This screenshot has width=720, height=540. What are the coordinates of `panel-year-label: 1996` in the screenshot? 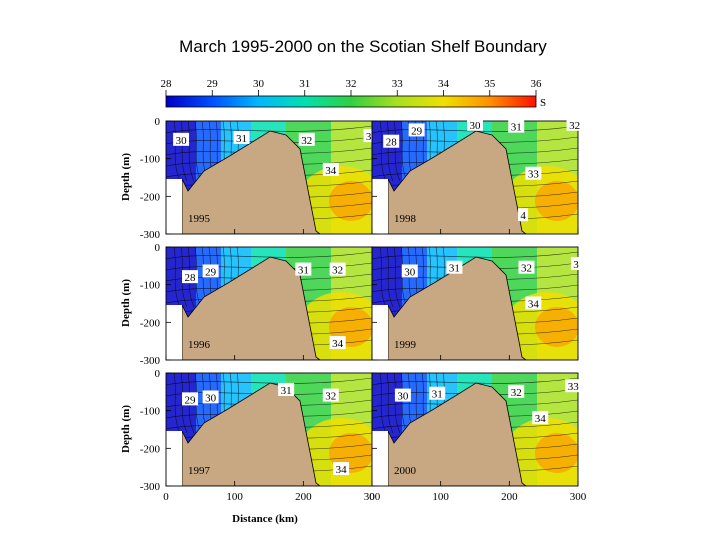 It's located at (199, 345).